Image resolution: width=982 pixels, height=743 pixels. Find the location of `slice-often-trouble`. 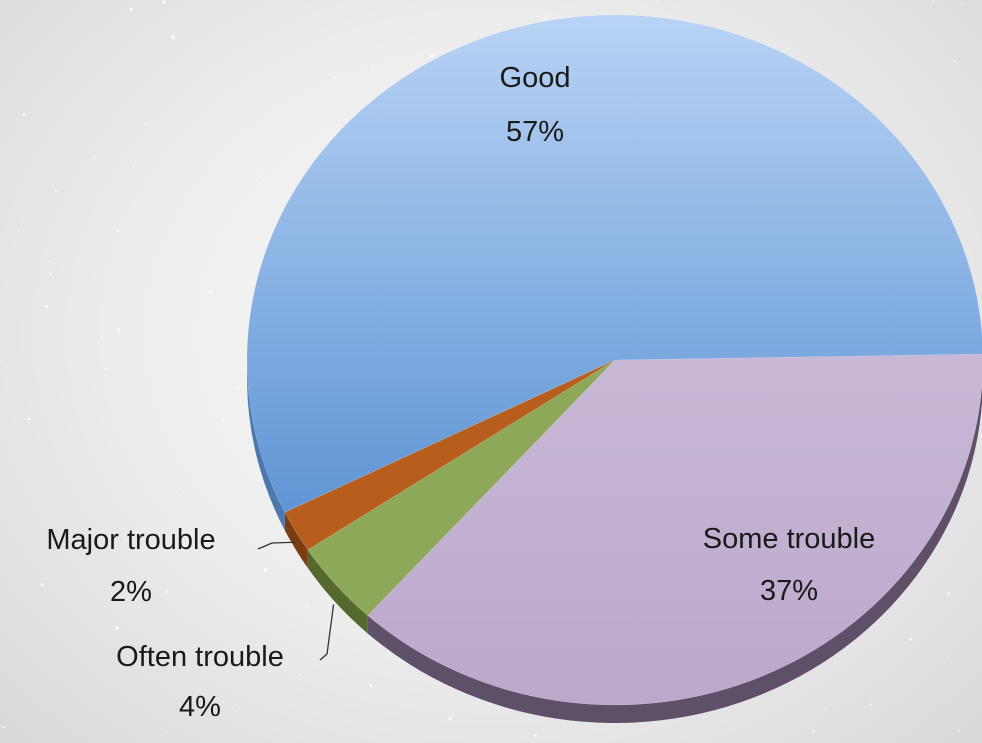

slice-often-trouble is located at coordinates (461, 487).